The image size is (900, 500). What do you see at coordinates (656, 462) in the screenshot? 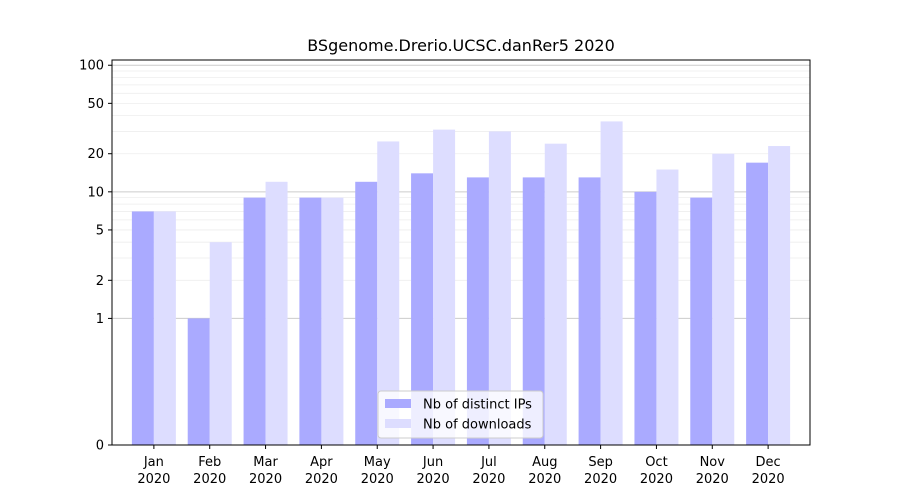
I see `x-tick-label-month: Oct` at bounding box center [656, 462].